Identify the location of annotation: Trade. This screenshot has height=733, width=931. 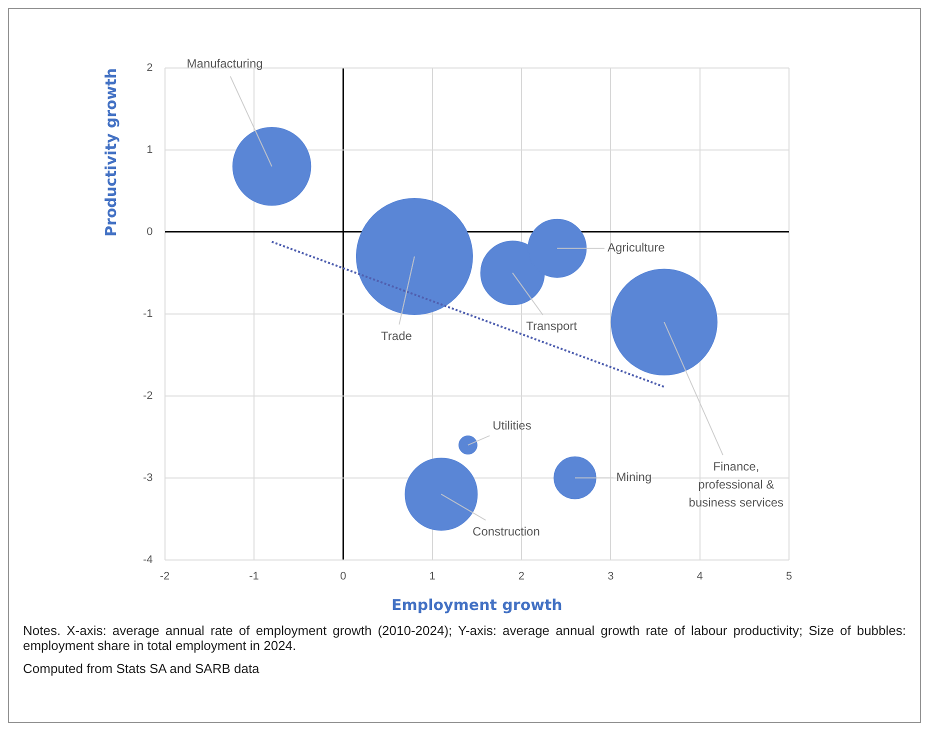
(396, 335).